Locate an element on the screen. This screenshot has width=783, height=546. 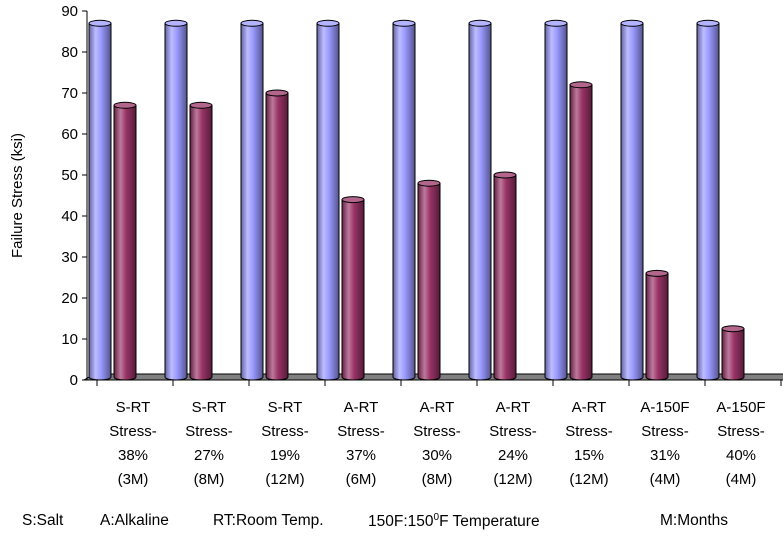
category-label: A-RT Stress- 37% (6M) is located at coordinates (361, 443).